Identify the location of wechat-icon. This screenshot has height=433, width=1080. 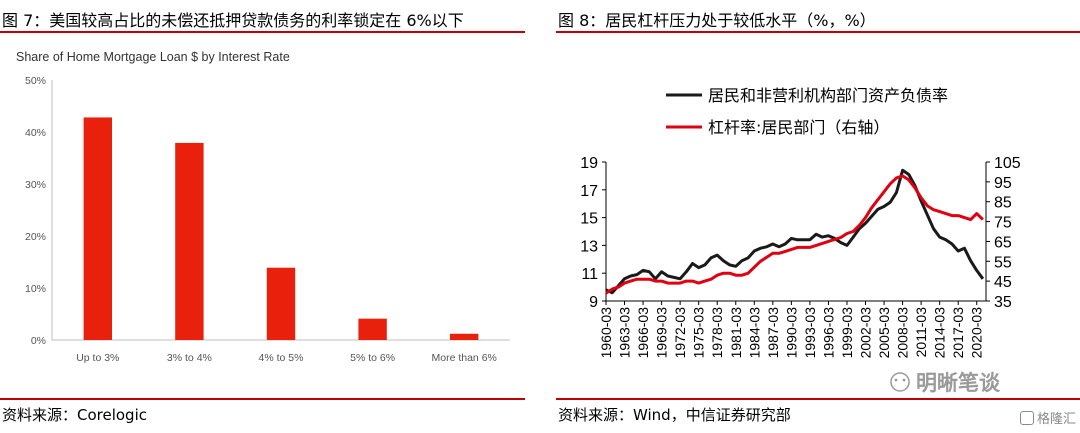
(900, 382).